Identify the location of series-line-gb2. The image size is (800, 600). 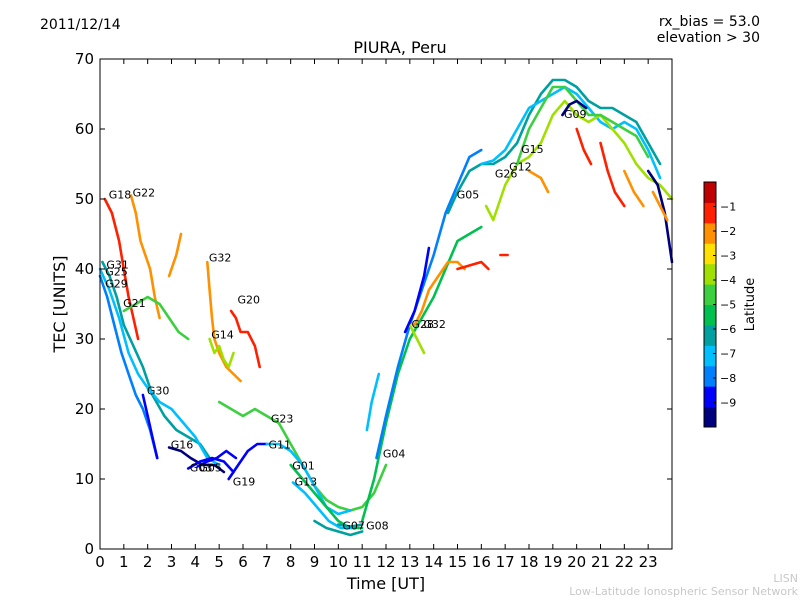
(417, 290).